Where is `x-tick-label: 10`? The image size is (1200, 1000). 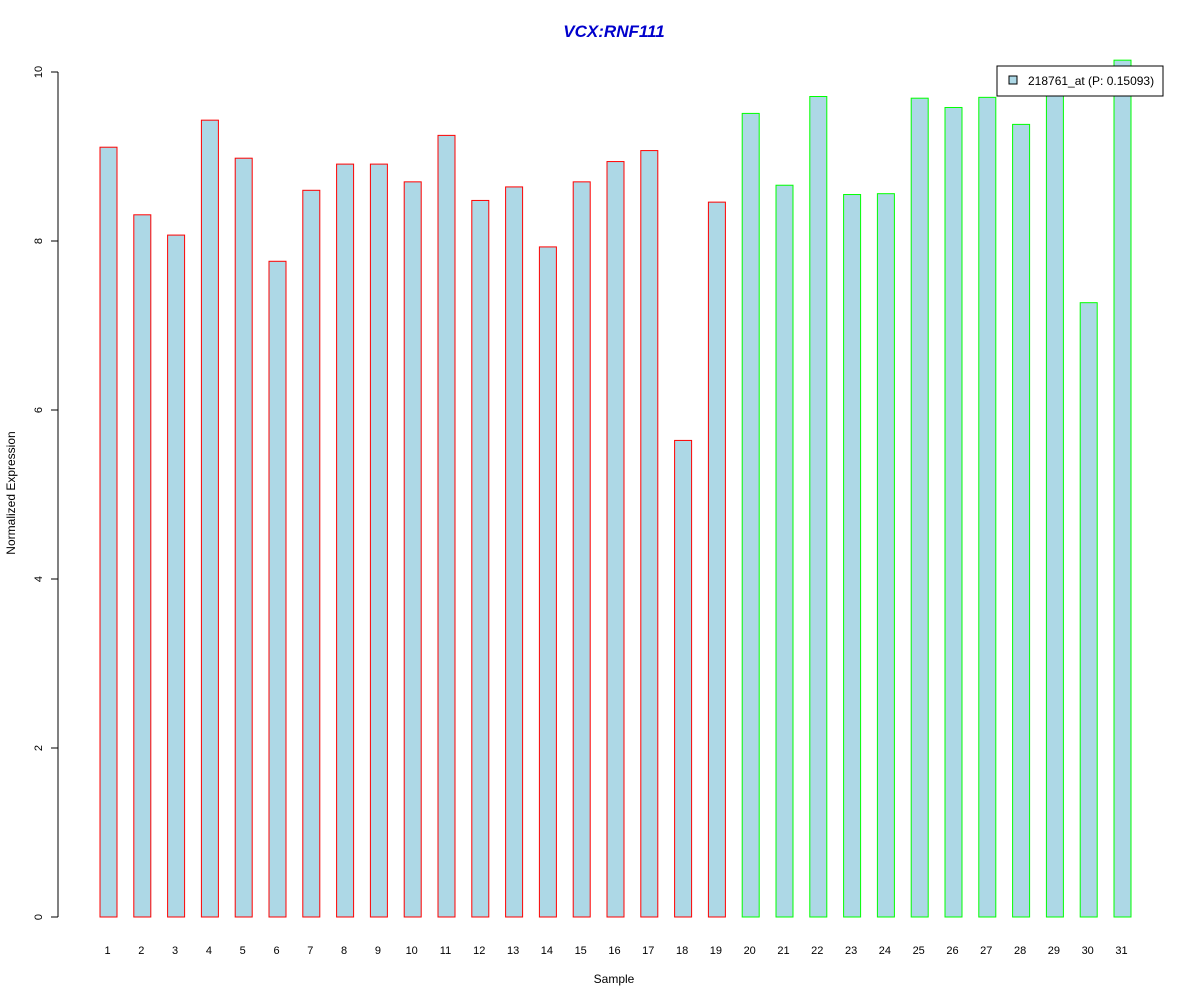 x-tick-label: 10 is located at coordinates (412, 951).